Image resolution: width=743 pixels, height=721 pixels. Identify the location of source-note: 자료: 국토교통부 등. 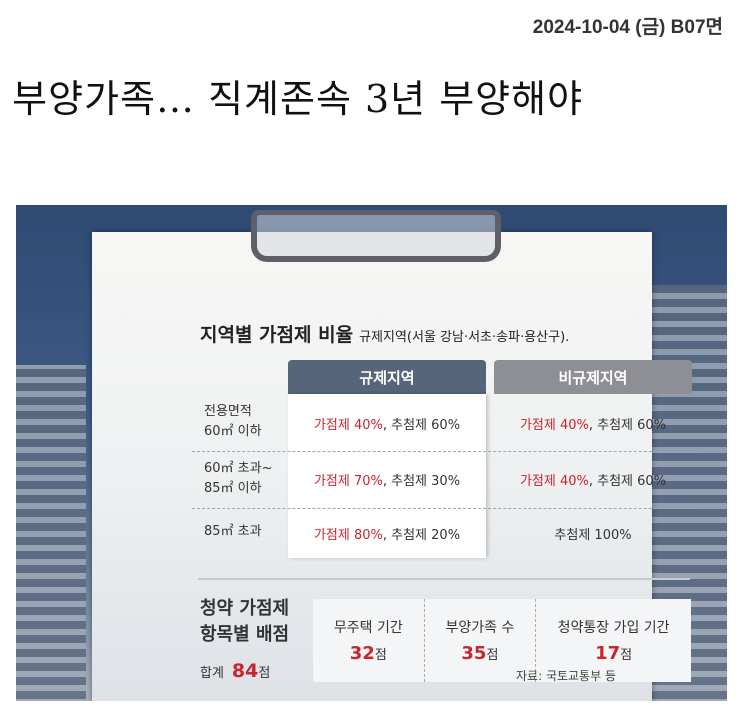
(566, 676).